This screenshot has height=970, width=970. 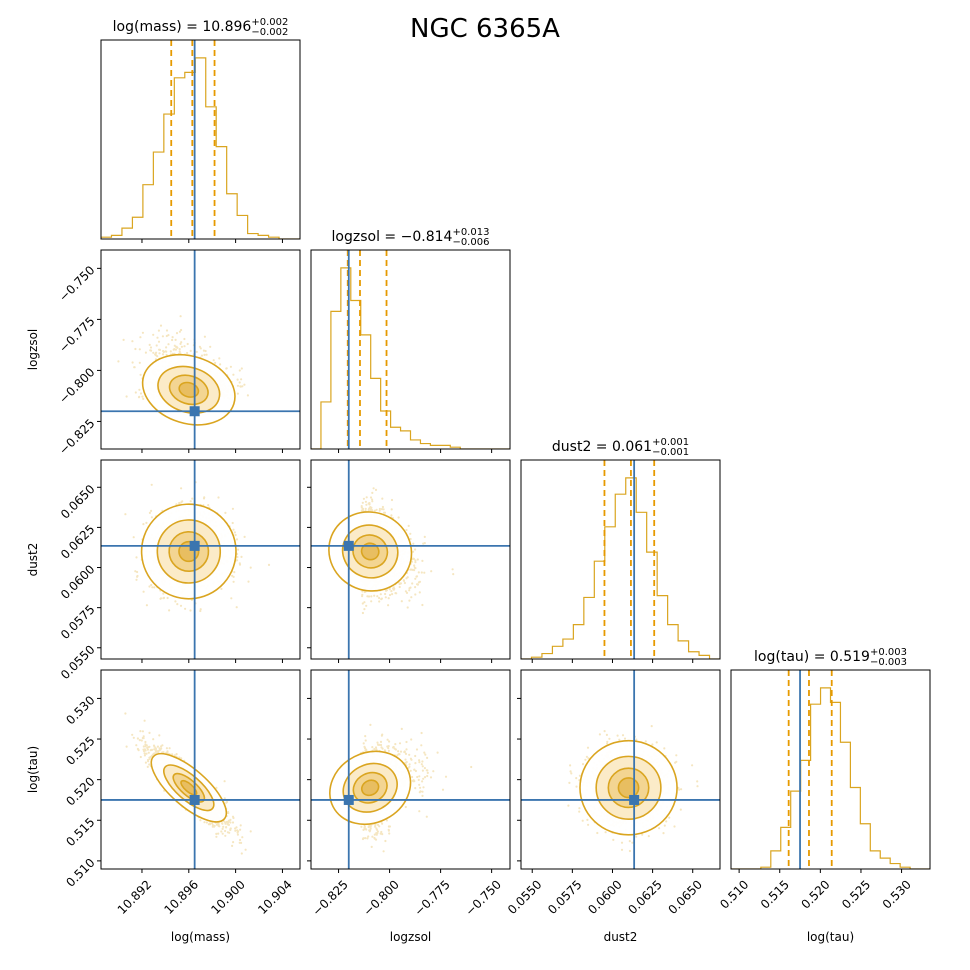 I want to click on hist-title-minus: −0.001, so click(x=670, y=452).